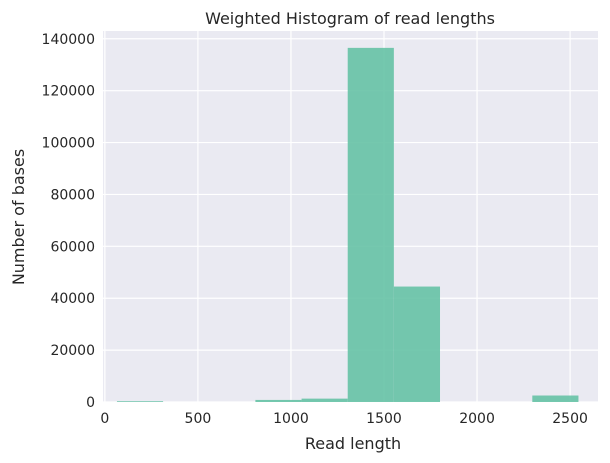 The image size is (610, 463). What do you see at coordinates (68, 92) in the screenshot?
I see `y-tick-label: 120000` at bounding box center [68, 92].